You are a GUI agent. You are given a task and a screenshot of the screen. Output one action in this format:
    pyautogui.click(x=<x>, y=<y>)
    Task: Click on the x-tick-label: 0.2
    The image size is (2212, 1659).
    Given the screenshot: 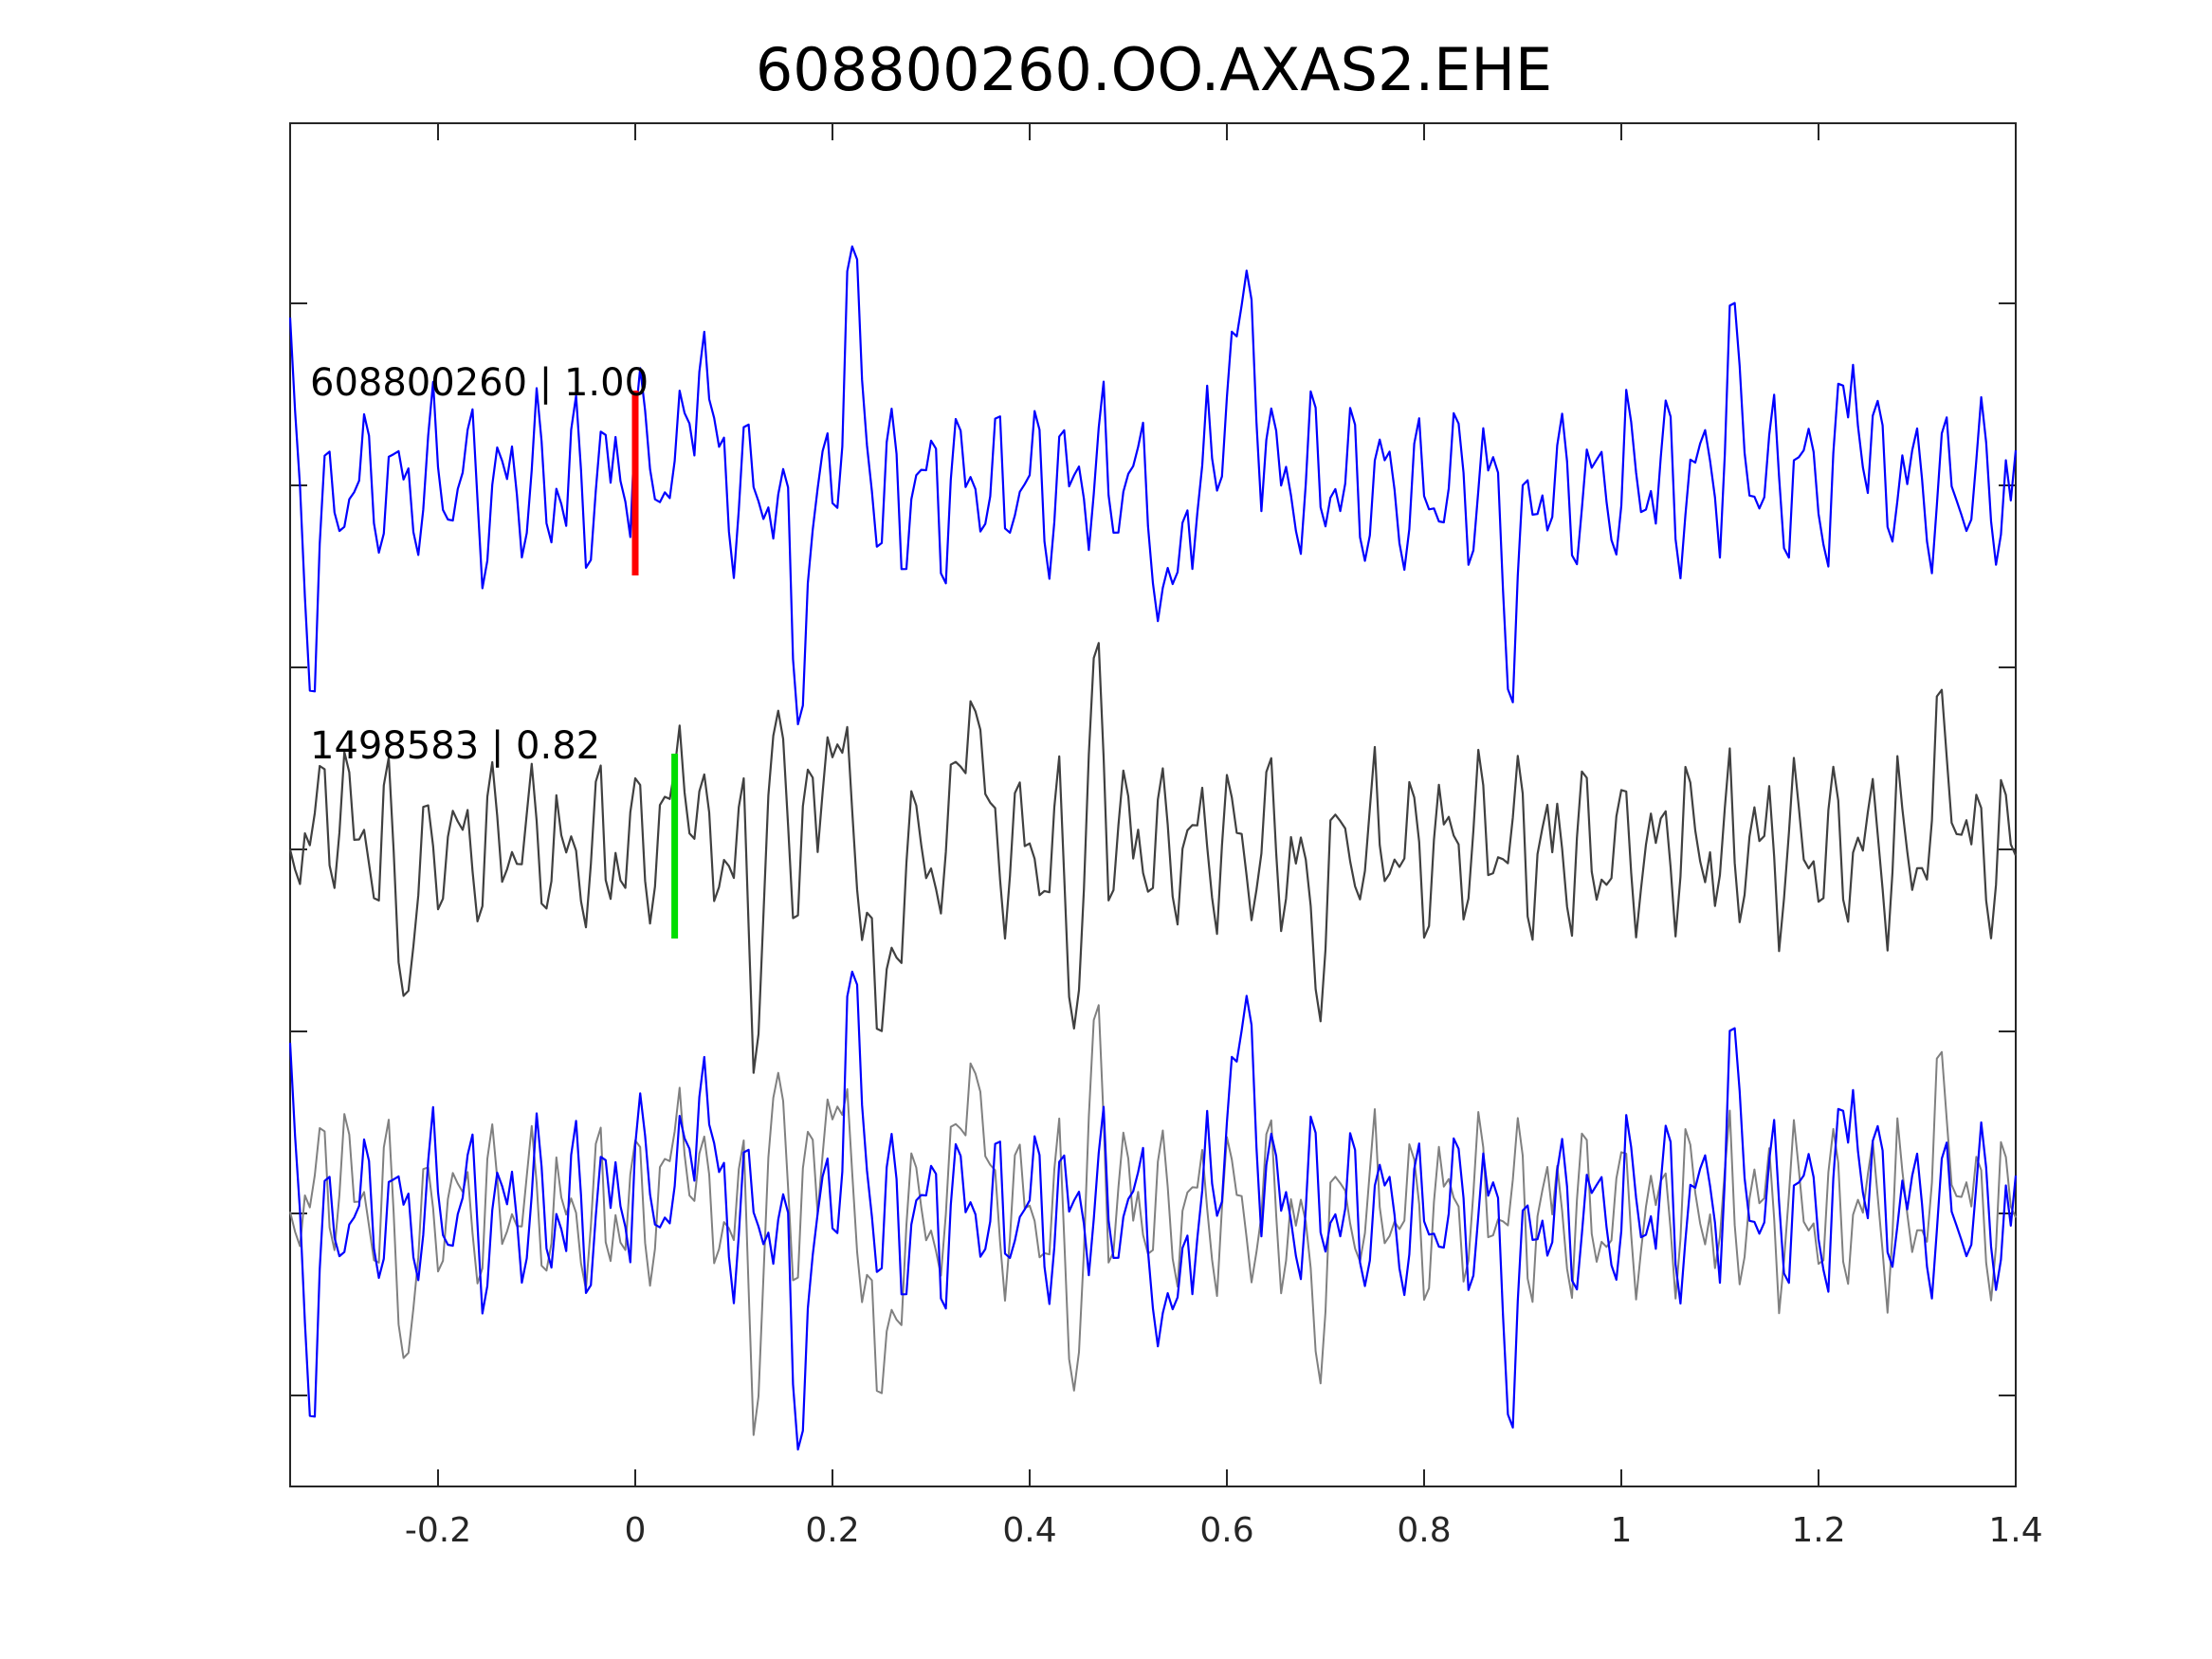 What is the action you would take?
    pyautogui.click(x=832, y=1530)
    